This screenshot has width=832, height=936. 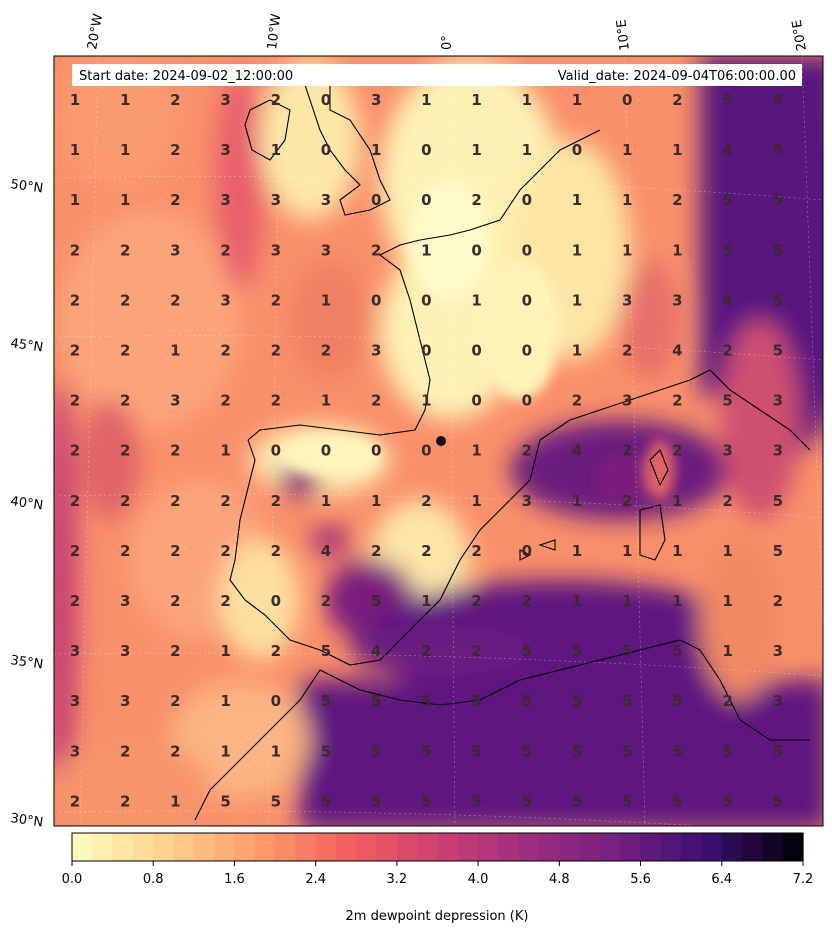 What do you see at coordinates (234, 879) in the screenshot?
I see `colorbar-tick-label: 1.6` at bounding box center [234, 879].